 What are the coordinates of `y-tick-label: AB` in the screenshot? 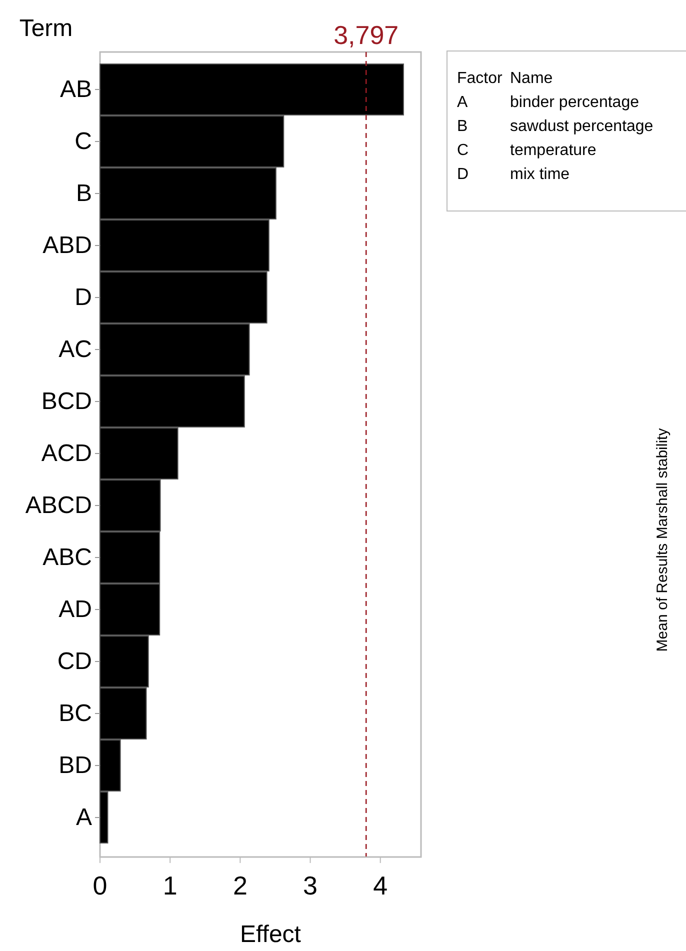 It's located at (76, 90).